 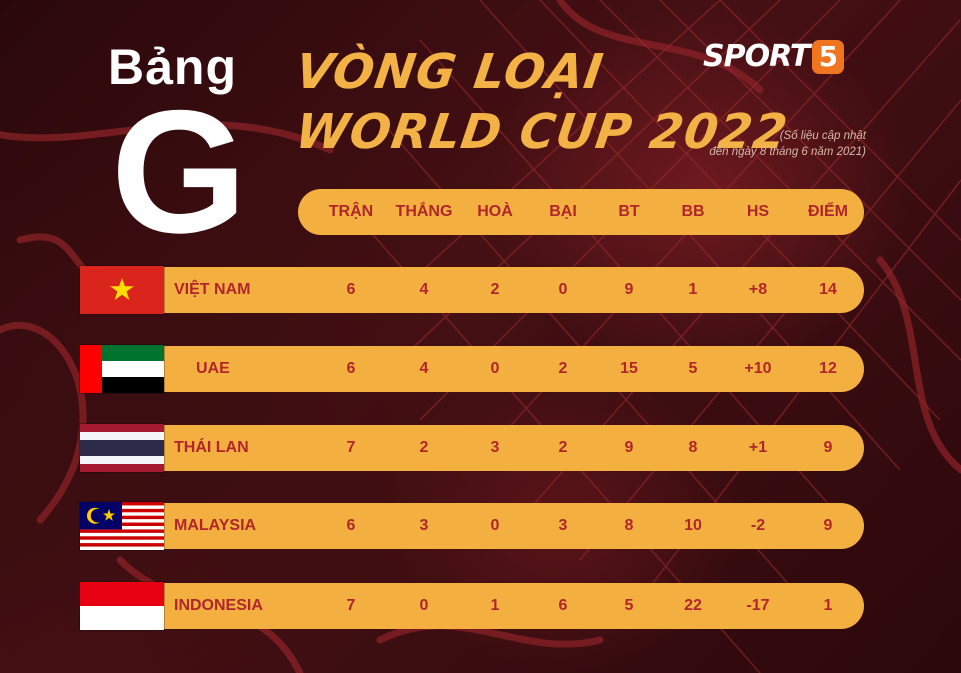 I want to click on column-header: TRẬN, so click(x=351, y=211).